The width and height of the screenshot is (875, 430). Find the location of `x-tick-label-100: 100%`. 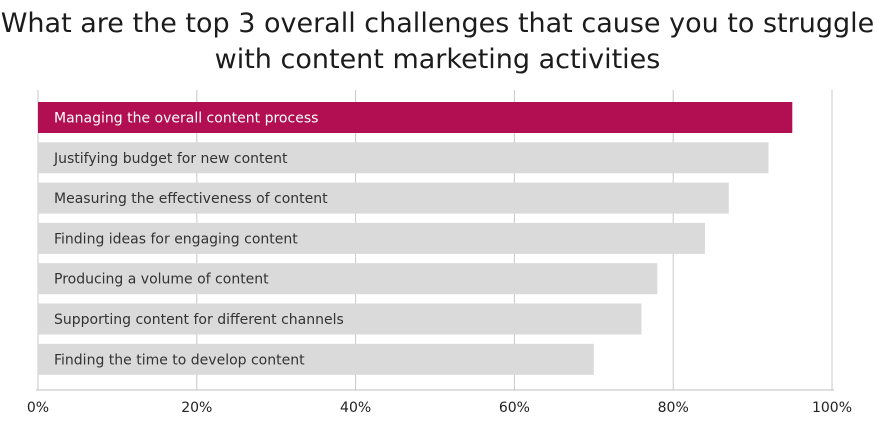

x-tick-label-100: 100% is located at coordinates (832, 408).